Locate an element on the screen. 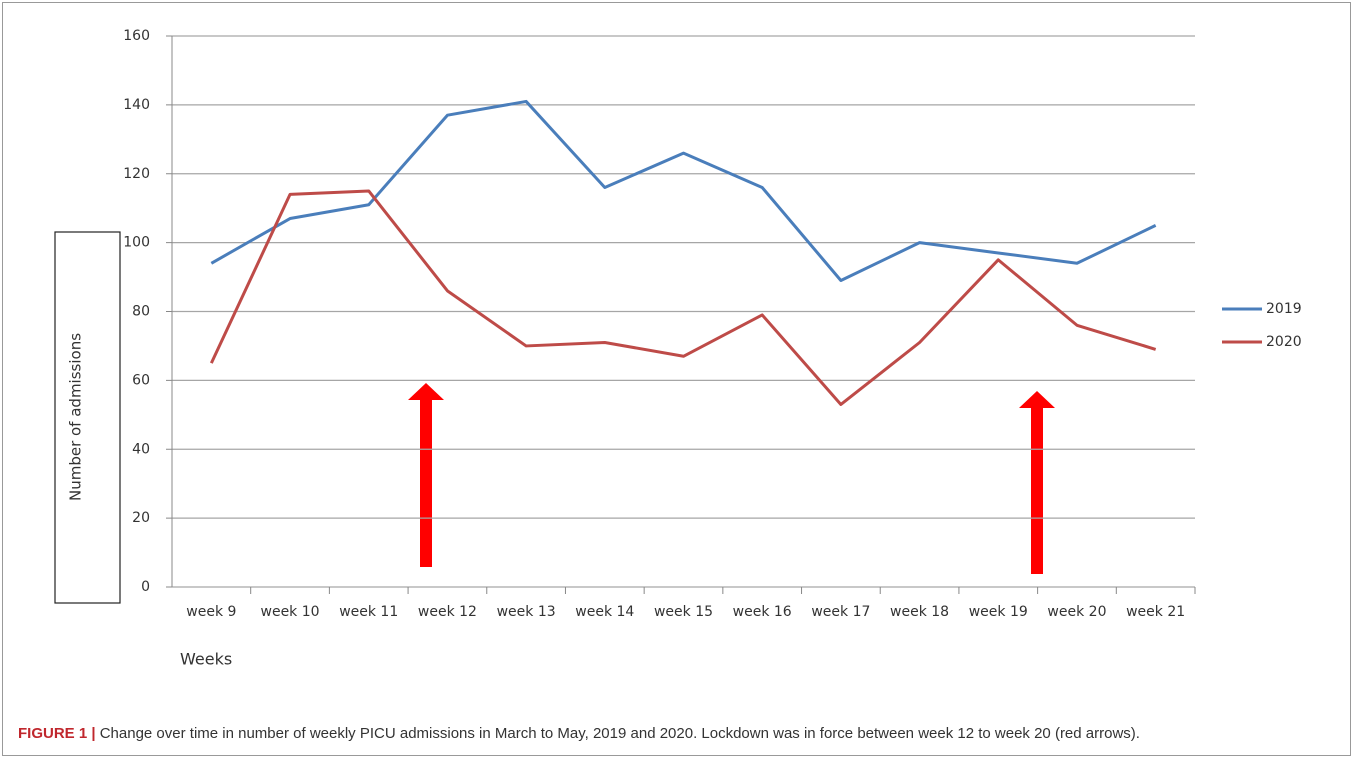  y-label-box is located at coordinates (87, 417).